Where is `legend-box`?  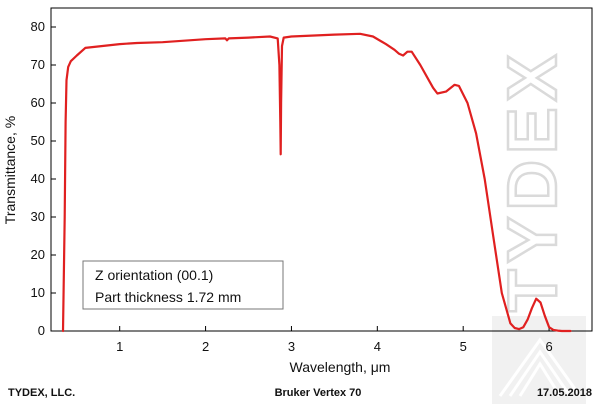 legend-box is located at coordinates (183, 285).